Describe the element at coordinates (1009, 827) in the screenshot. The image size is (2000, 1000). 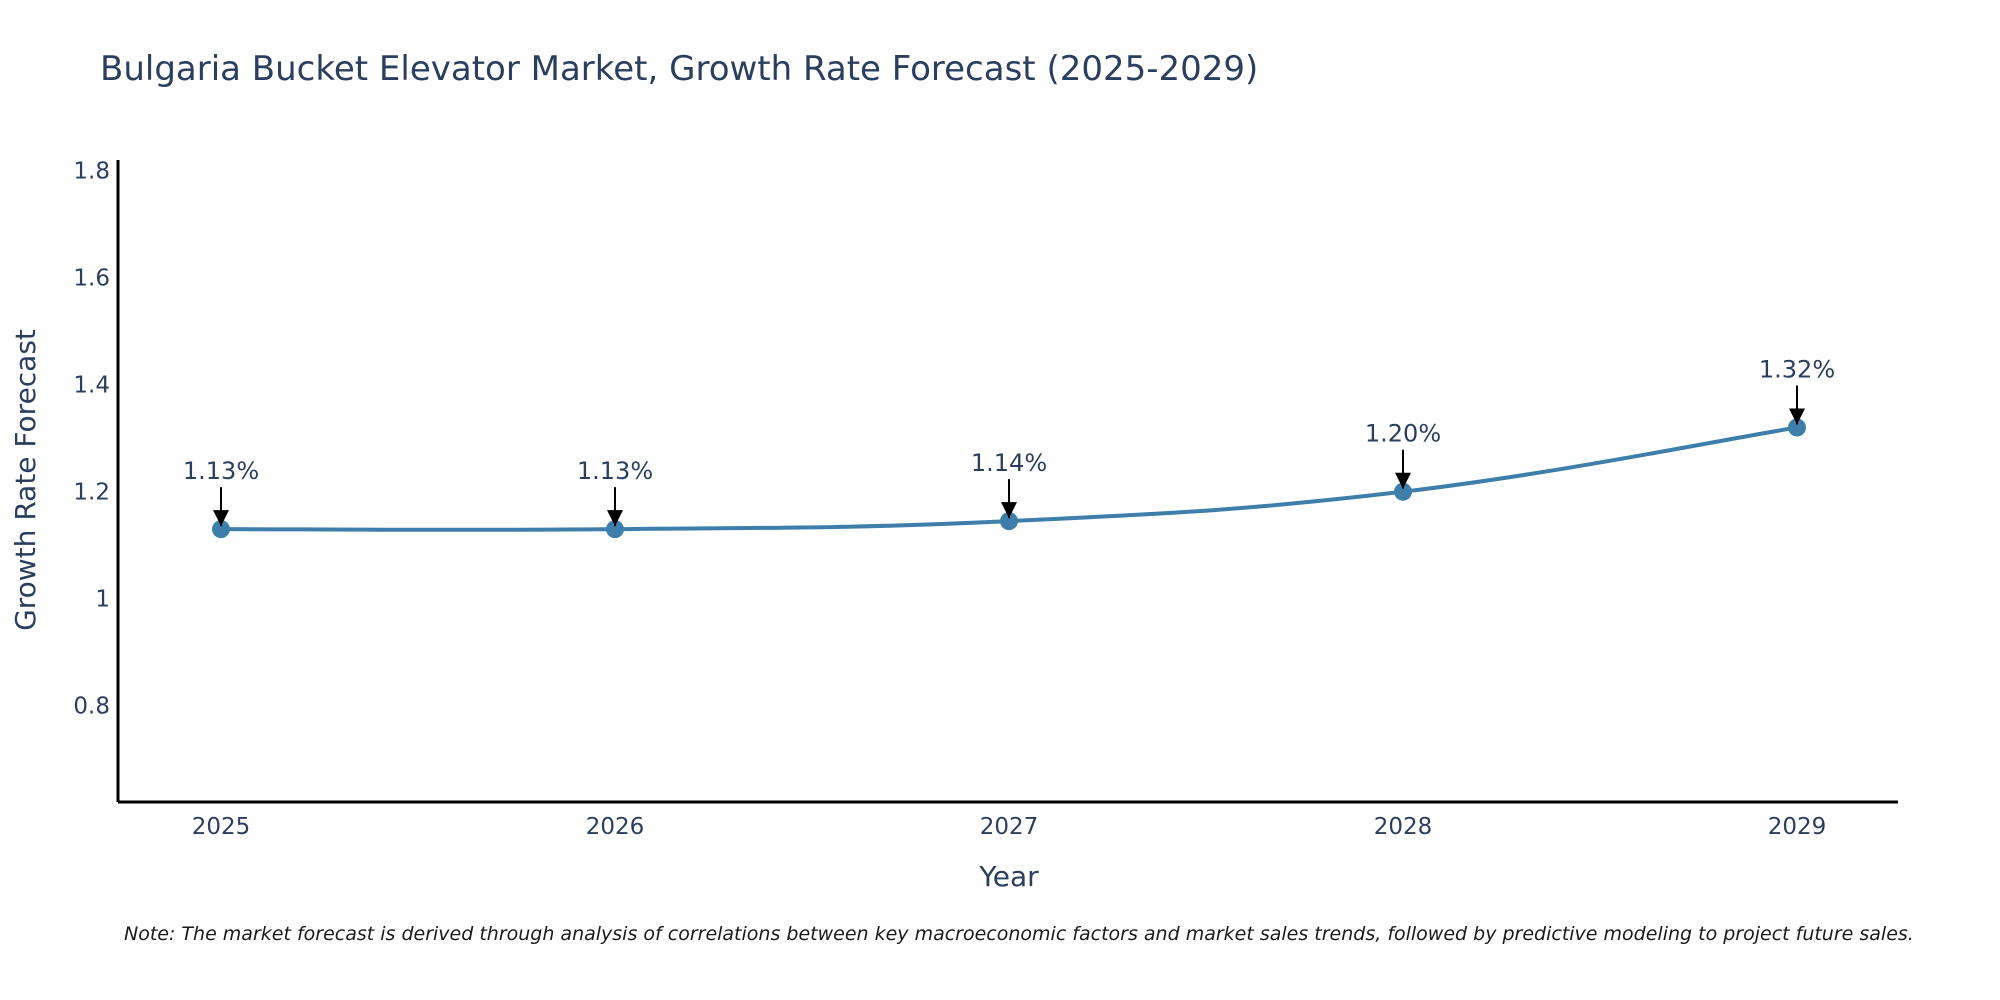
I see `x-tick-label: 2027` at that location.